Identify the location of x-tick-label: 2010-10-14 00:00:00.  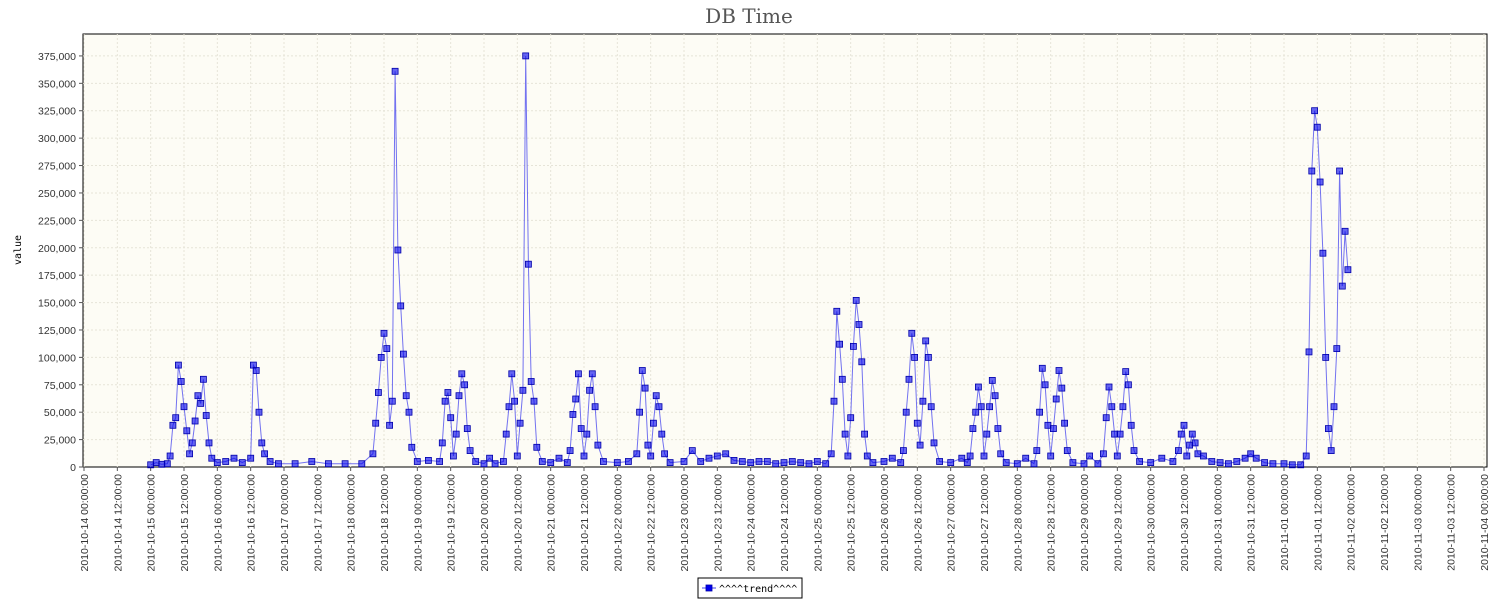
(85, 523).